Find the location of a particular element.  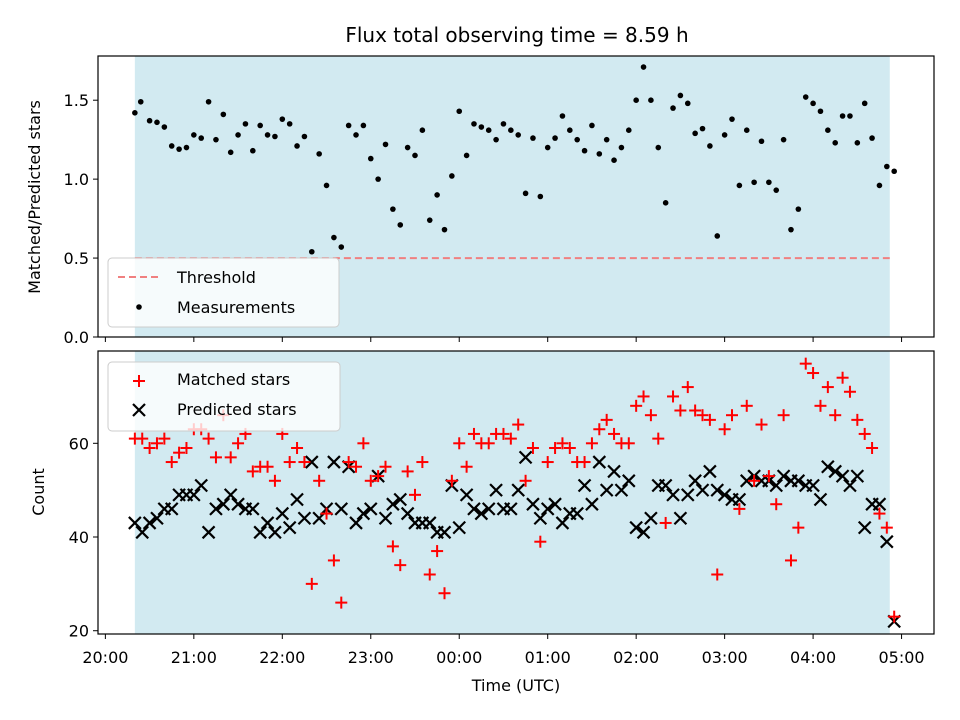

legend-matched-label: Matched stars is located at coordinates (233, 379).